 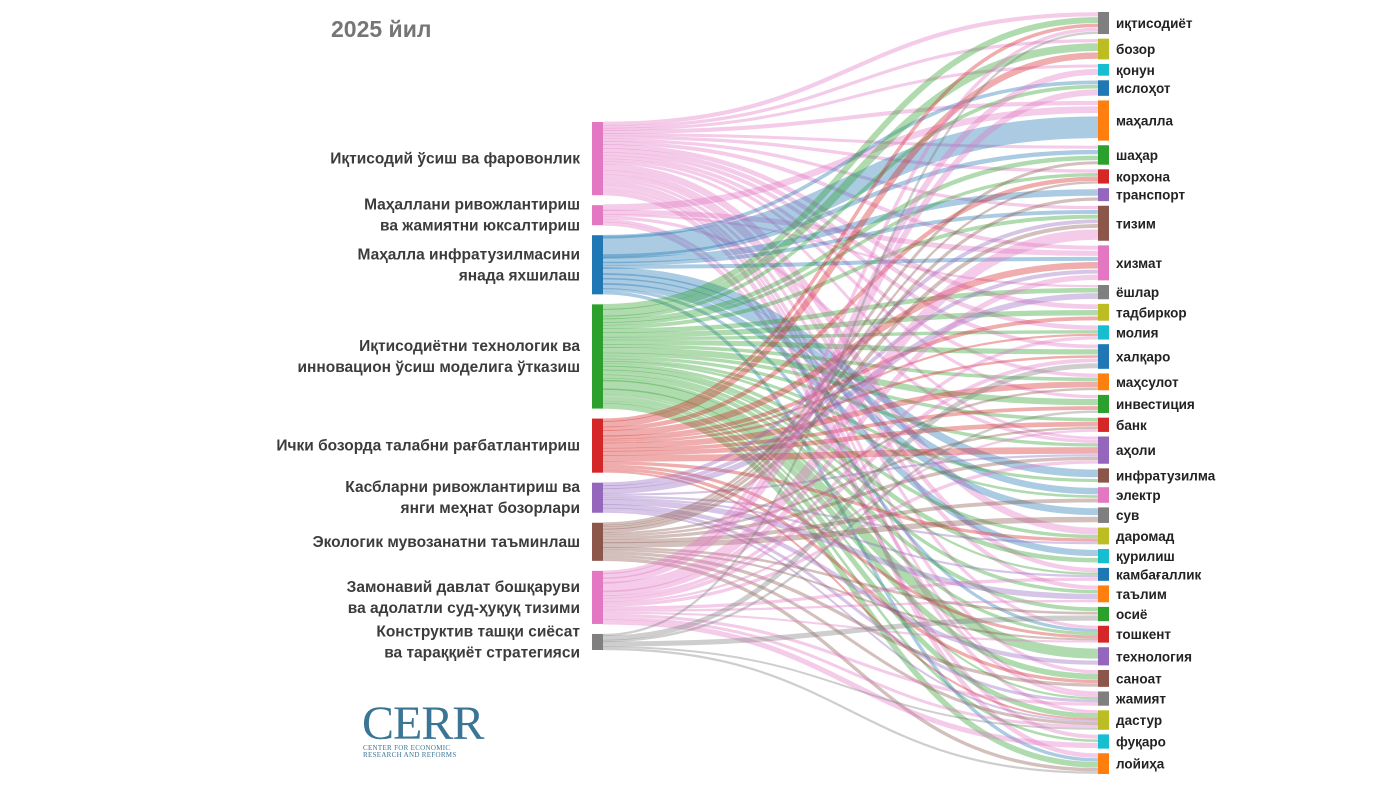 I want to click on source-label: Маҳаллани ривожлантириш, so click(x=472, y=205).